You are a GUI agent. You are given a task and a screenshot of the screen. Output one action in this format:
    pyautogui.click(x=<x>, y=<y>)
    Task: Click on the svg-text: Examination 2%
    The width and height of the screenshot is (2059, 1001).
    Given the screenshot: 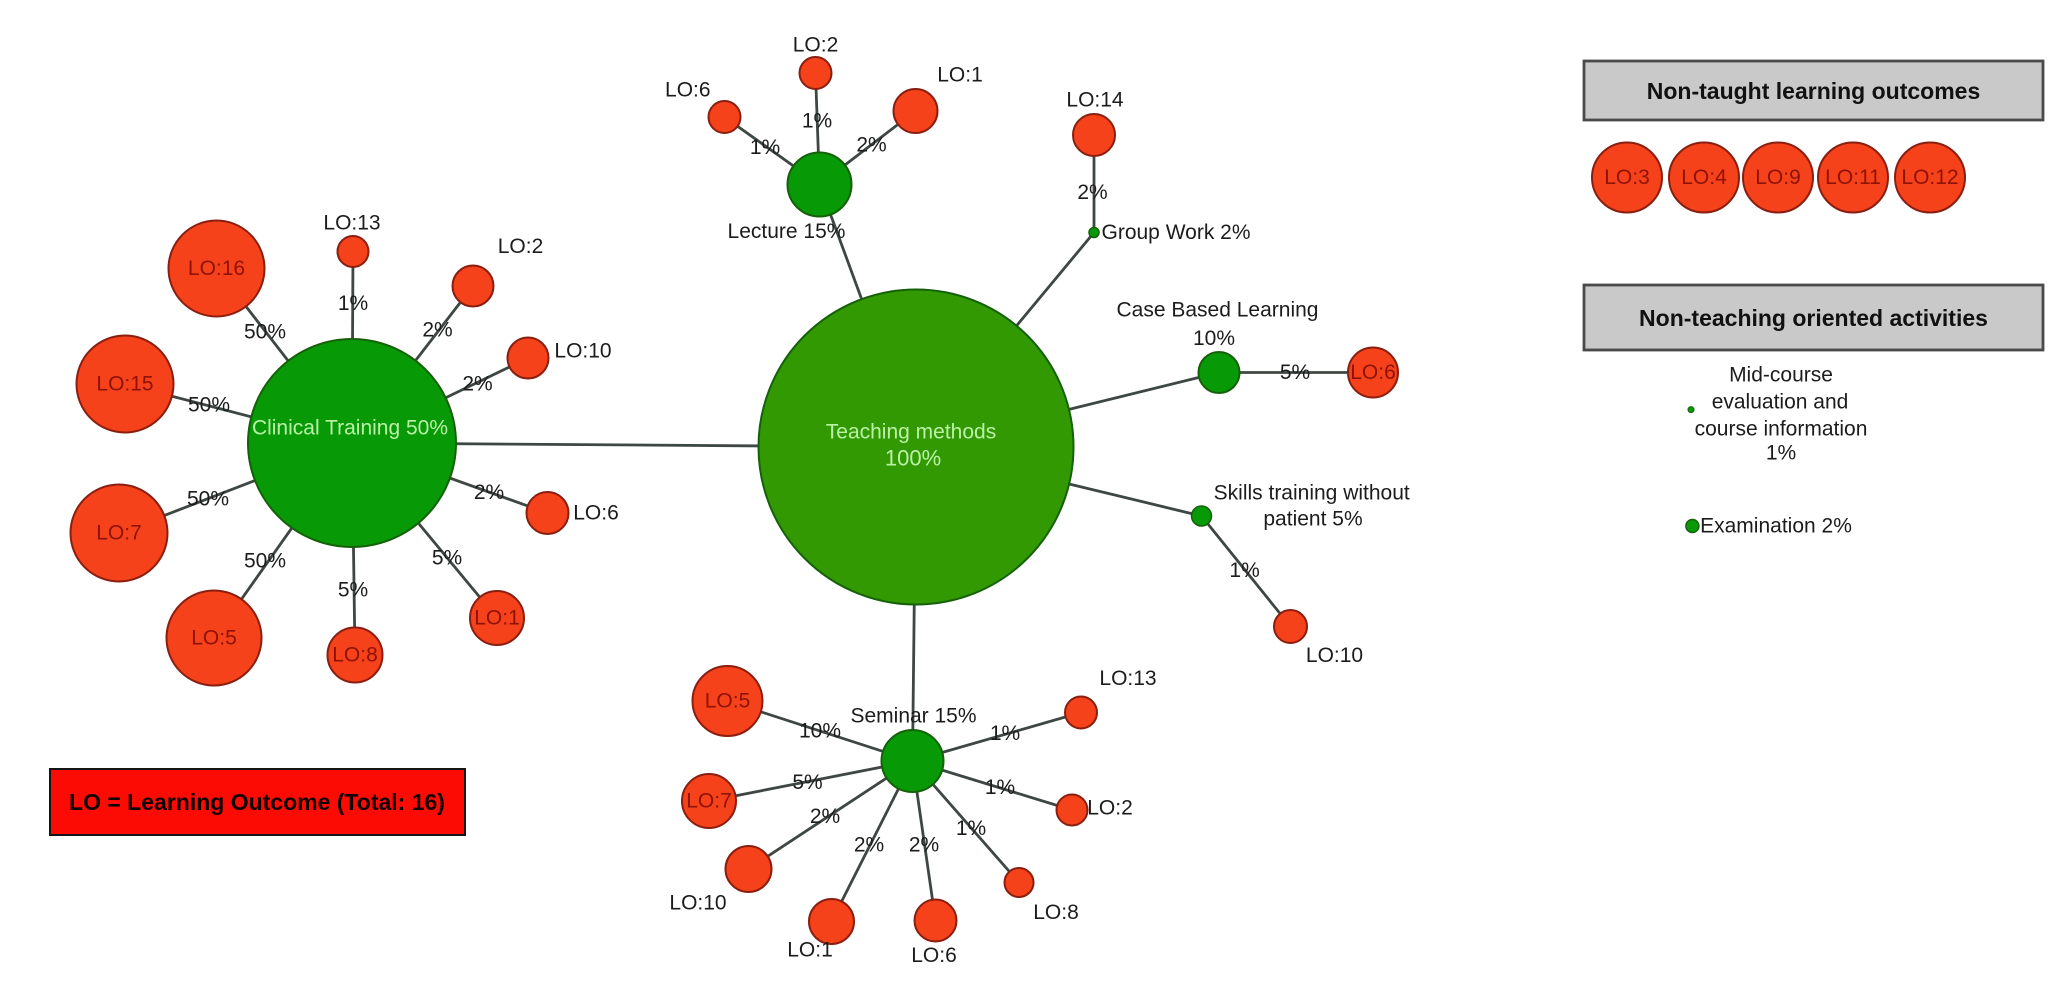 What is the action you would take?
    pyautogui.click(x=1776, y=526)
    